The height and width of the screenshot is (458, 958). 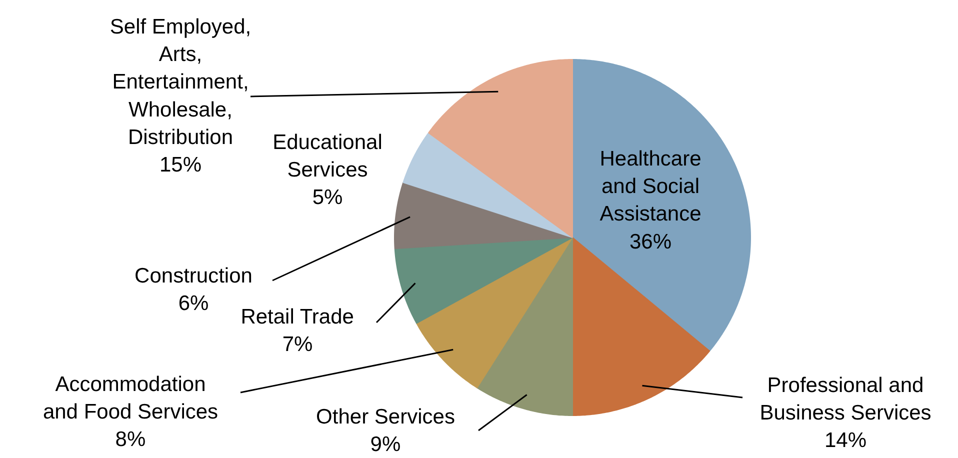 What do you see at coordinates (130, 440) in the screenshot?
I see `data-label: 8%` at bounding box center [130, 440].